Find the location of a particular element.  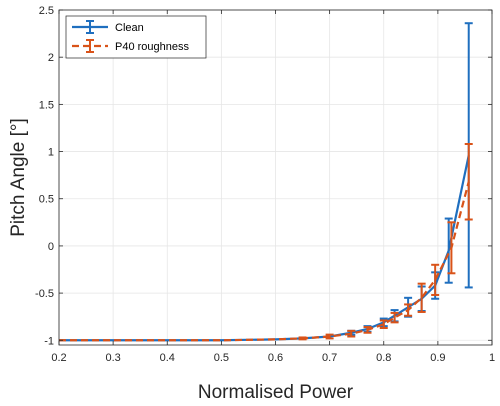

legend-swatch-clean is located at coordinates (90, 27).